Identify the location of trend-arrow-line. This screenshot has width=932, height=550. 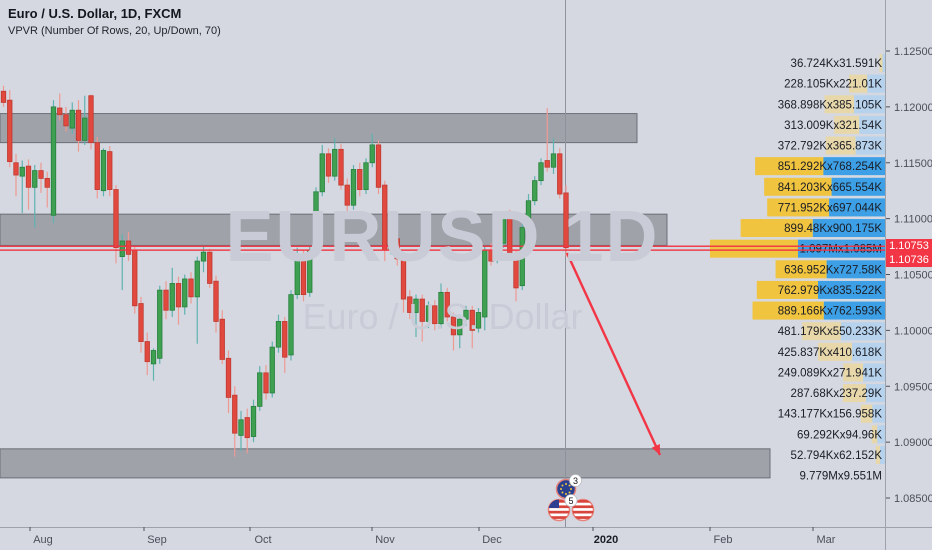
(613, 354).